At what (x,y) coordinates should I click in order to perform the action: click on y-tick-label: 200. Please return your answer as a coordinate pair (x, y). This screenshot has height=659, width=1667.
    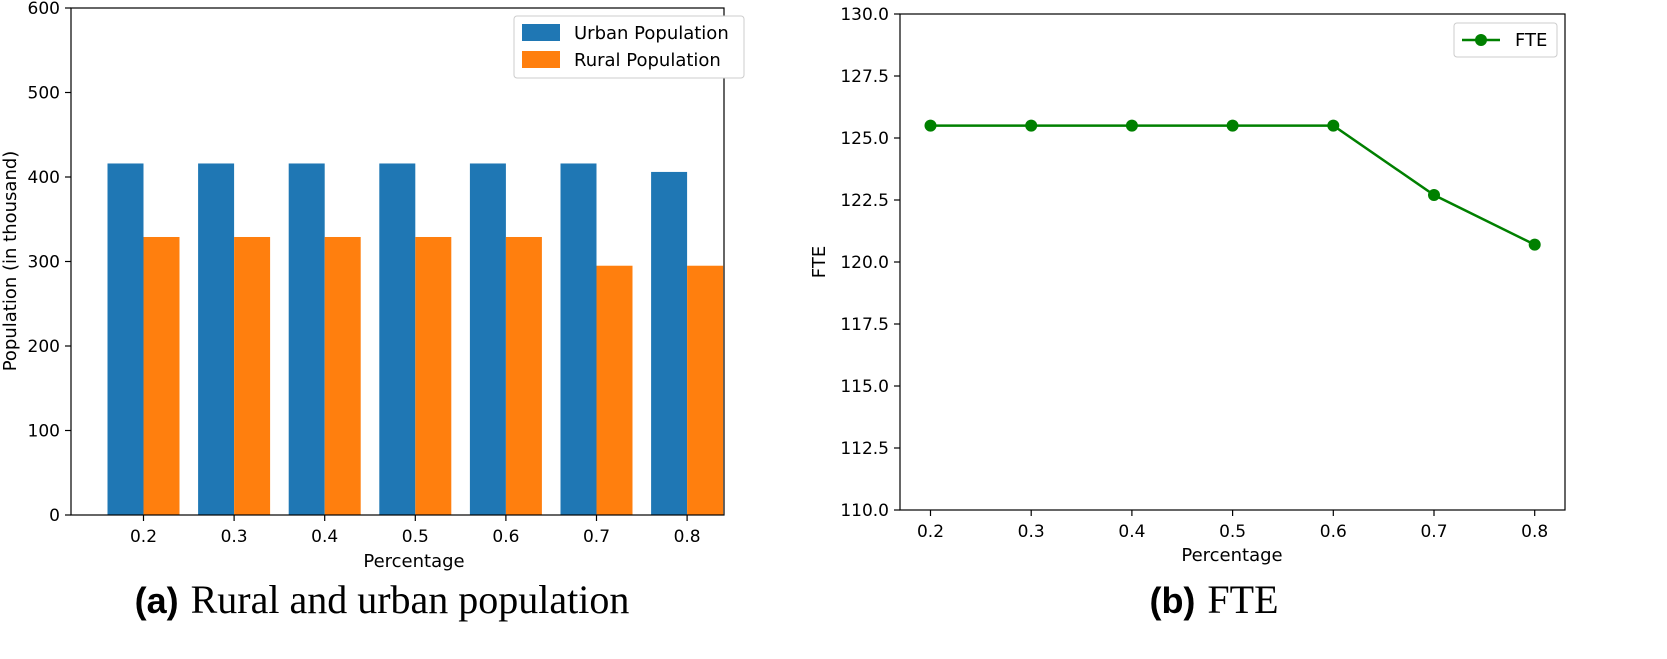
    Looking at the image, I should click on (44, 347).